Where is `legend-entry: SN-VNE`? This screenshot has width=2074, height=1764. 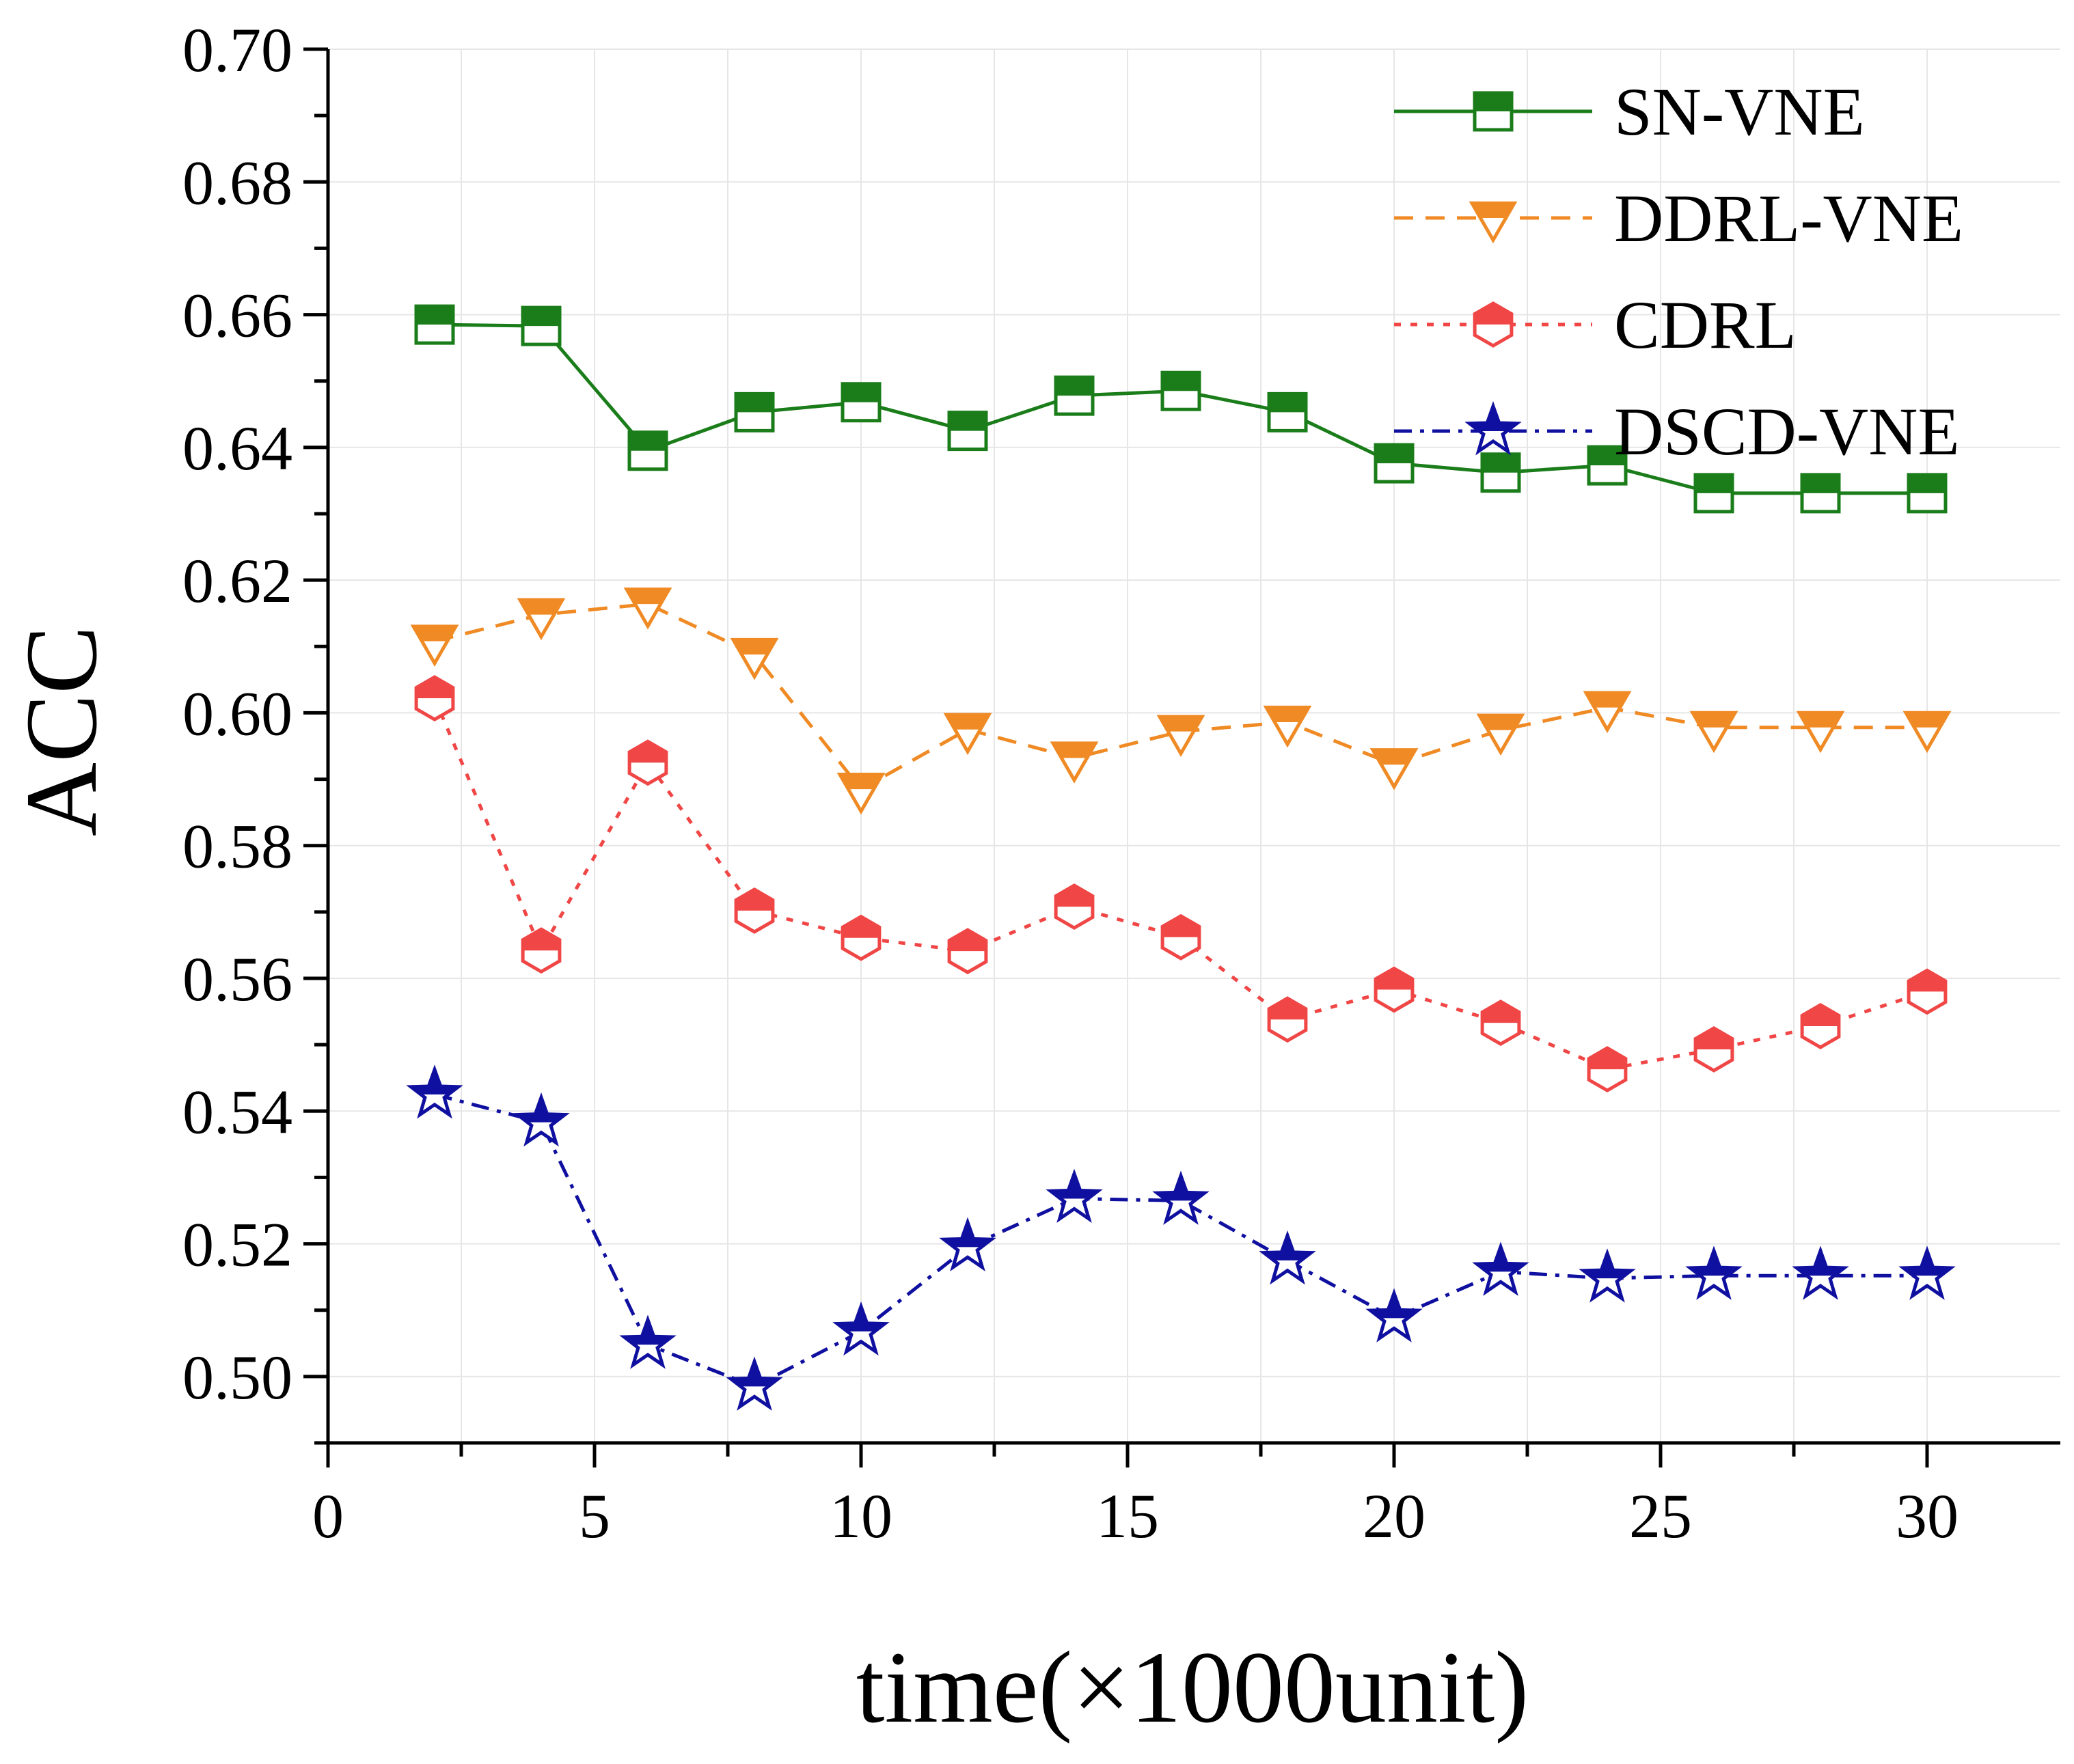 legend-entry: SN-VNE is located at coordinates (1629, 112).